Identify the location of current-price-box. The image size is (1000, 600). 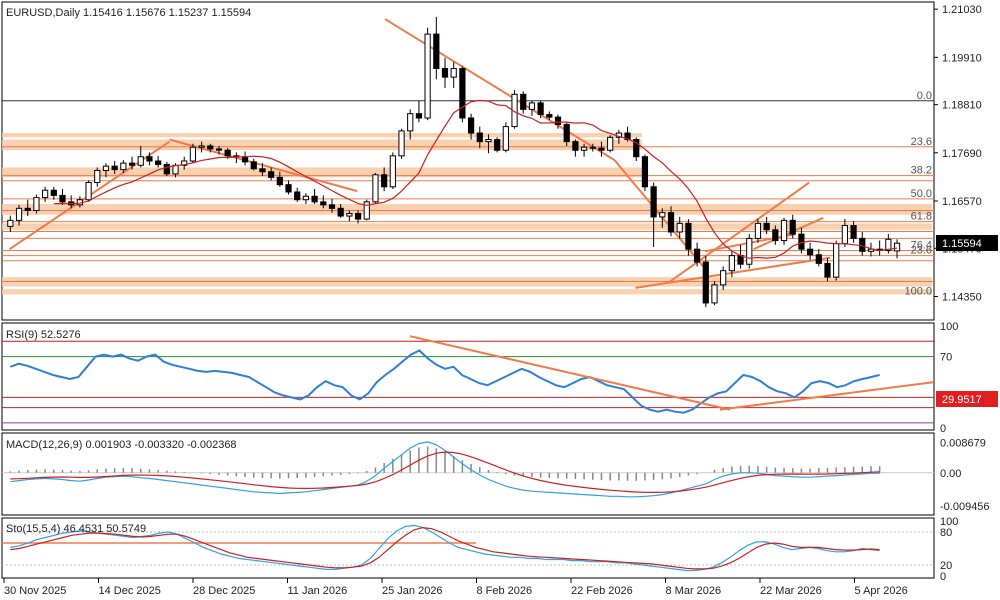
(967, 242).